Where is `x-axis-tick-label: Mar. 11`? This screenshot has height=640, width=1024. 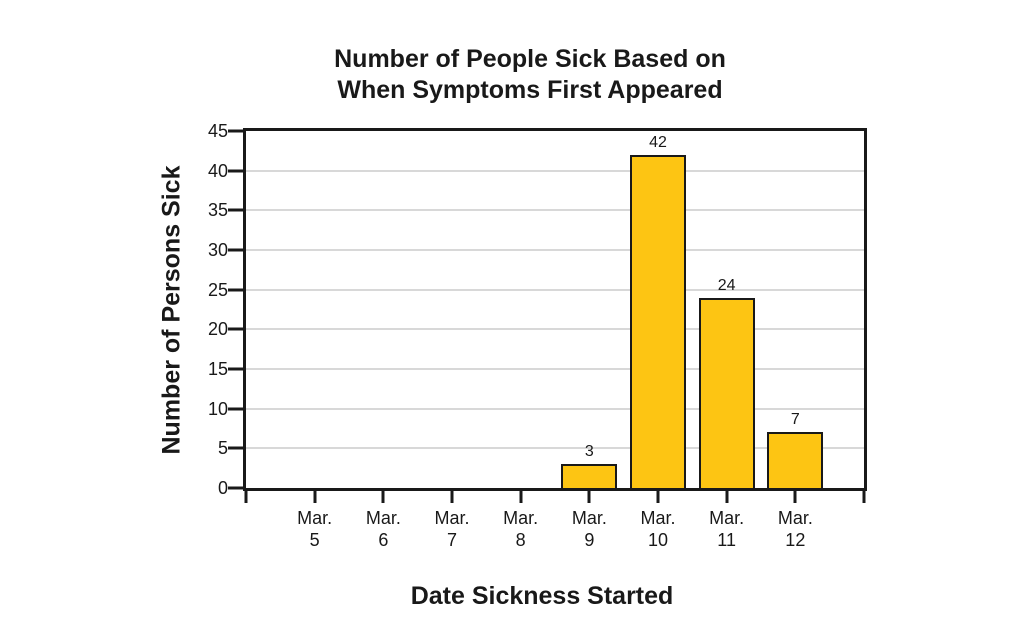
x-axis-tick-label: Mar. 11 is located at coordinates (726, 529).